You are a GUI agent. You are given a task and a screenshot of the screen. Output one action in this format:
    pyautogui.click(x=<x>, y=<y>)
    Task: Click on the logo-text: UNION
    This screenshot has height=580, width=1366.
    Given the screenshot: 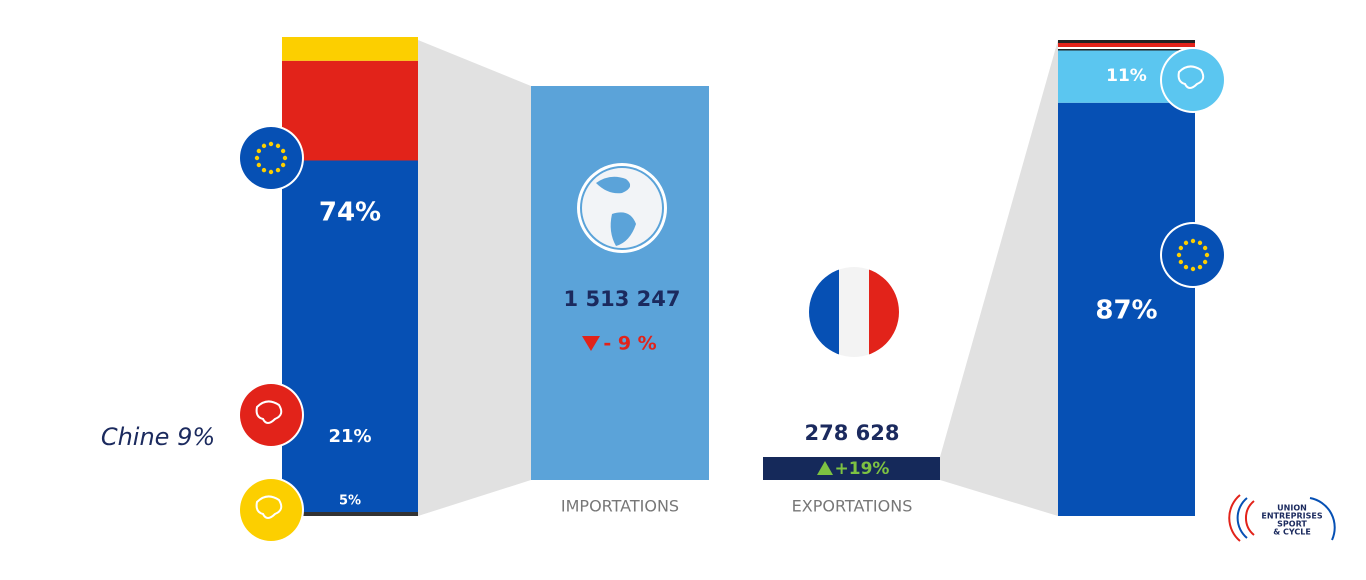 What is the action you would take?
    pyautogui.click(x=1292, y=508)
    